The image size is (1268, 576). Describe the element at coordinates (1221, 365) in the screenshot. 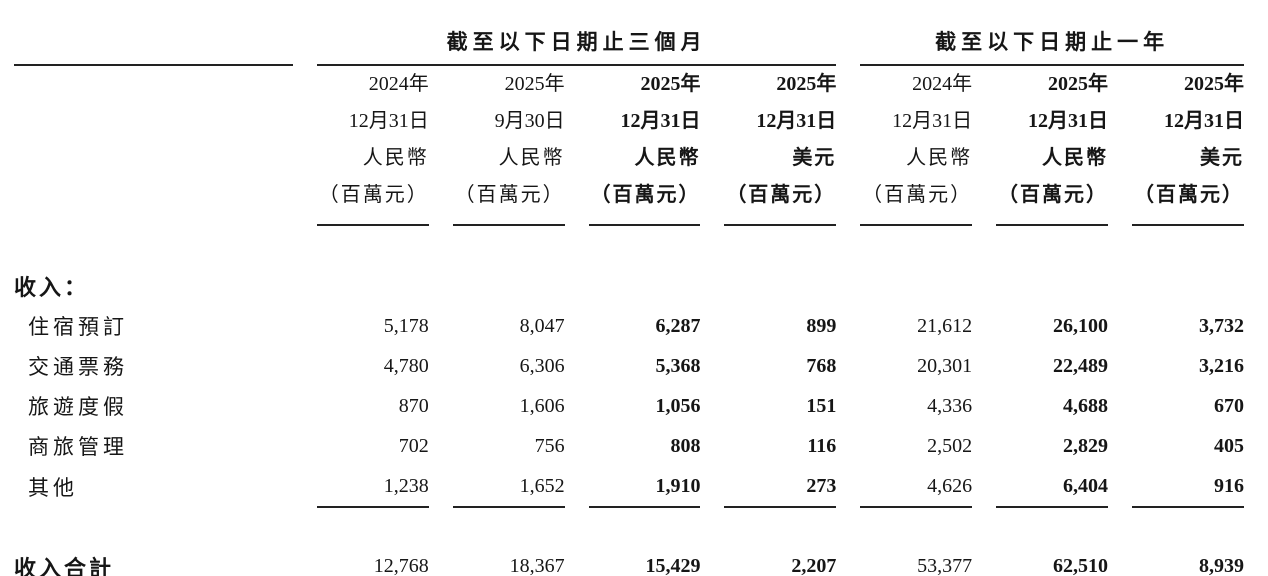

I see `value-cell: 3,216` at that location.